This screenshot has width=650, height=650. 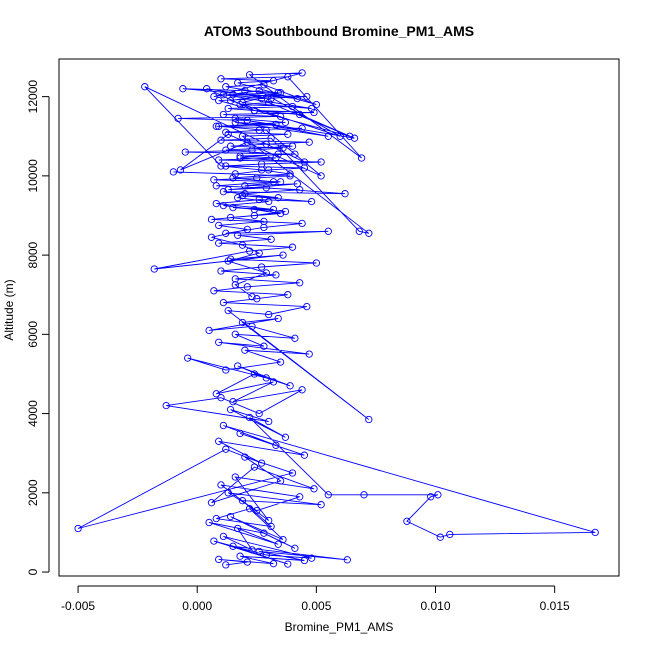 I want to click on y-tick-label: 10000, so click(x=33, y=176).